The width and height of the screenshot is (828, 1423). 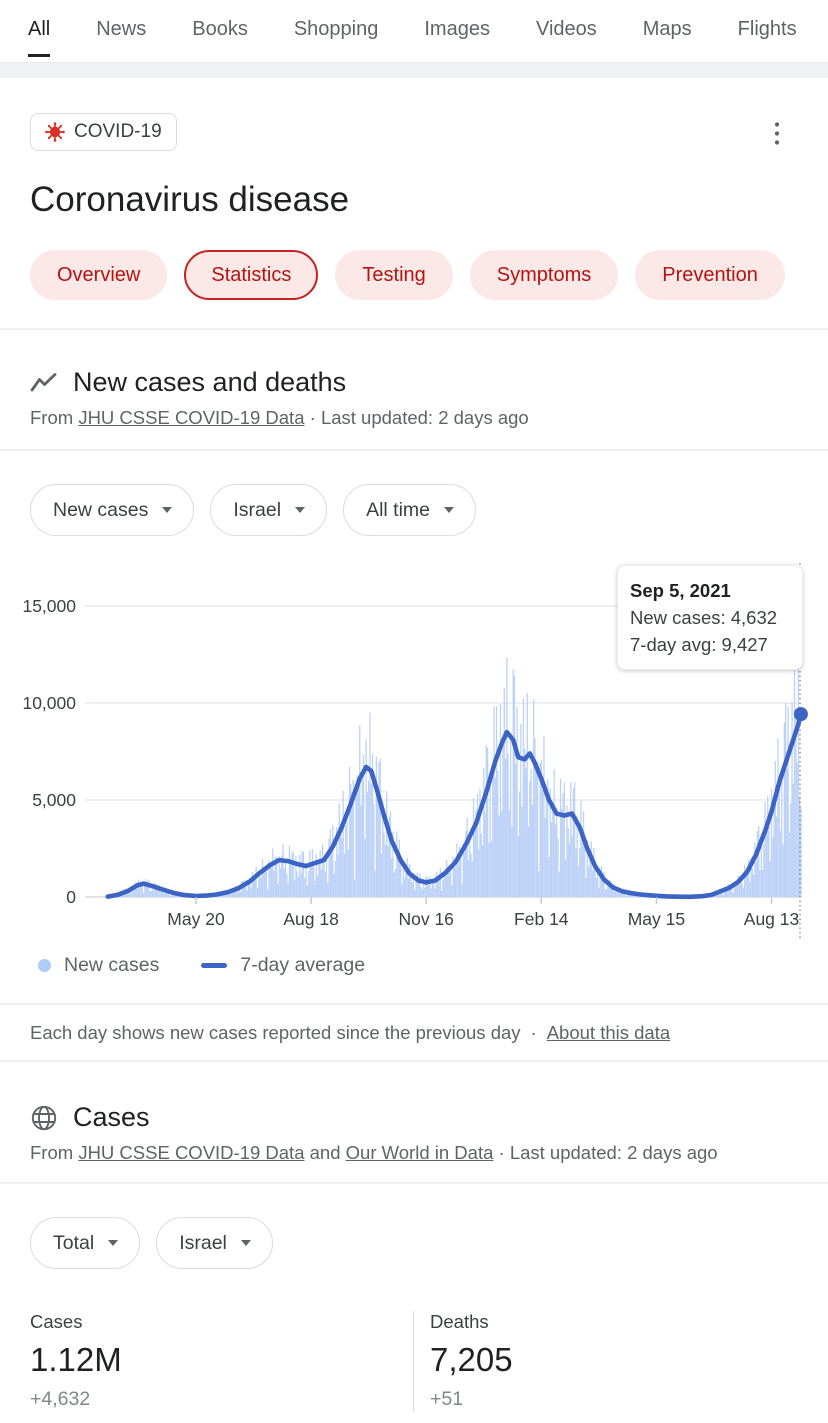 I want to click on page-title: Coronavirus disease, so click(x=190, y=199).